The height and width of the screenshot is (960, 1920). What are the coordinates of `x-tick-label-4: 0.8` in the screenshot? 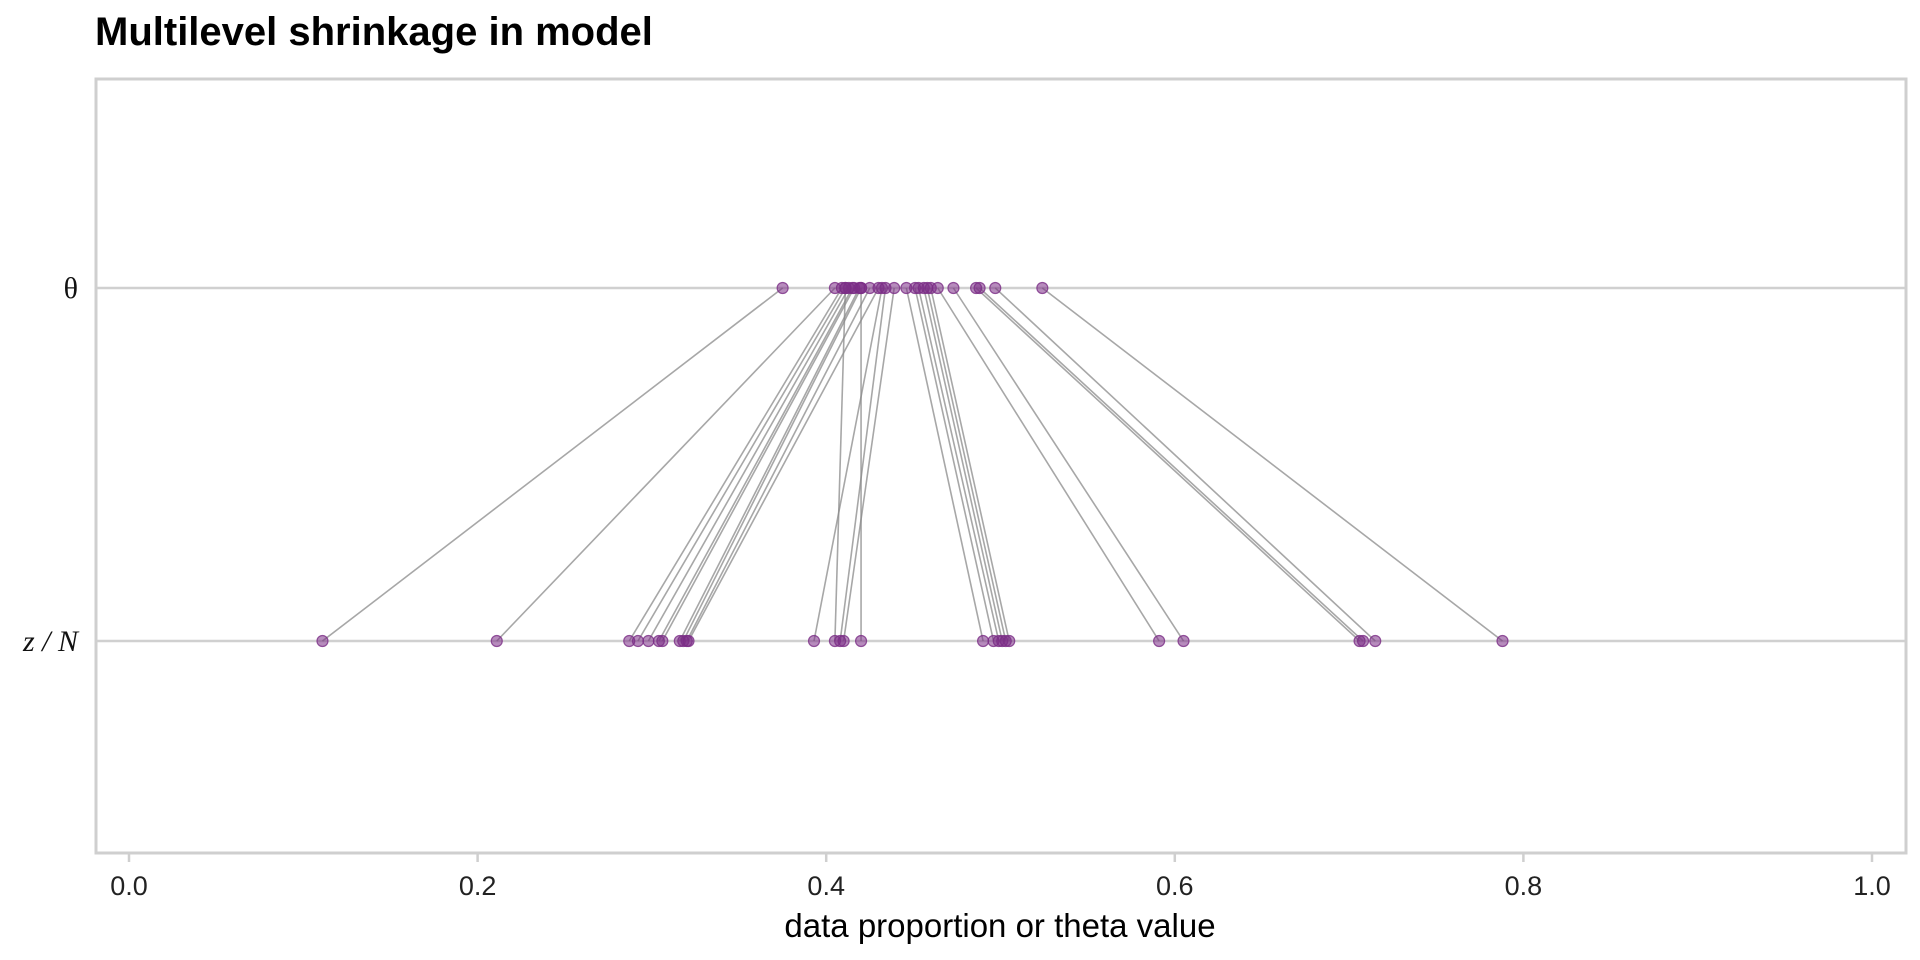 It's located at (1524, 886).